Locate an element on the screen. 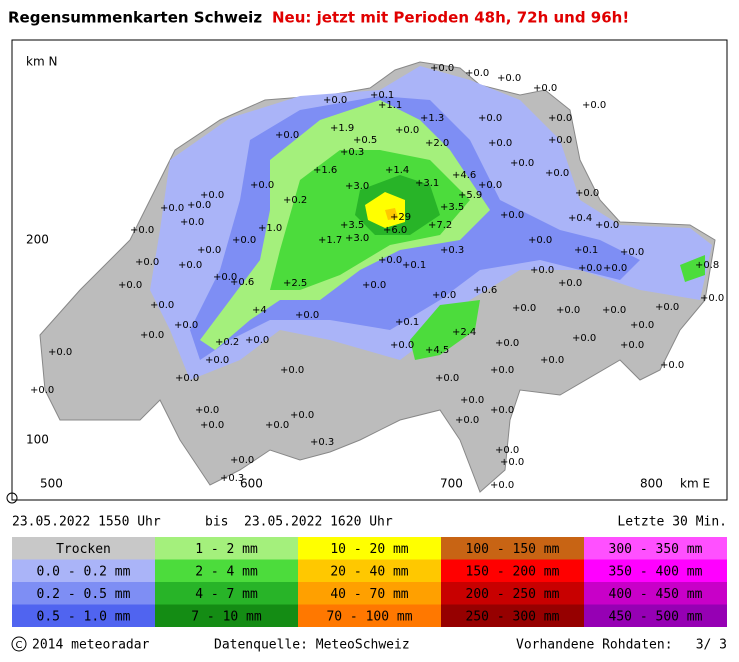 This screenshot has width=739, height=662. legend-label: 0.2 - 0.5 mm is located at coordinates (84, 594).